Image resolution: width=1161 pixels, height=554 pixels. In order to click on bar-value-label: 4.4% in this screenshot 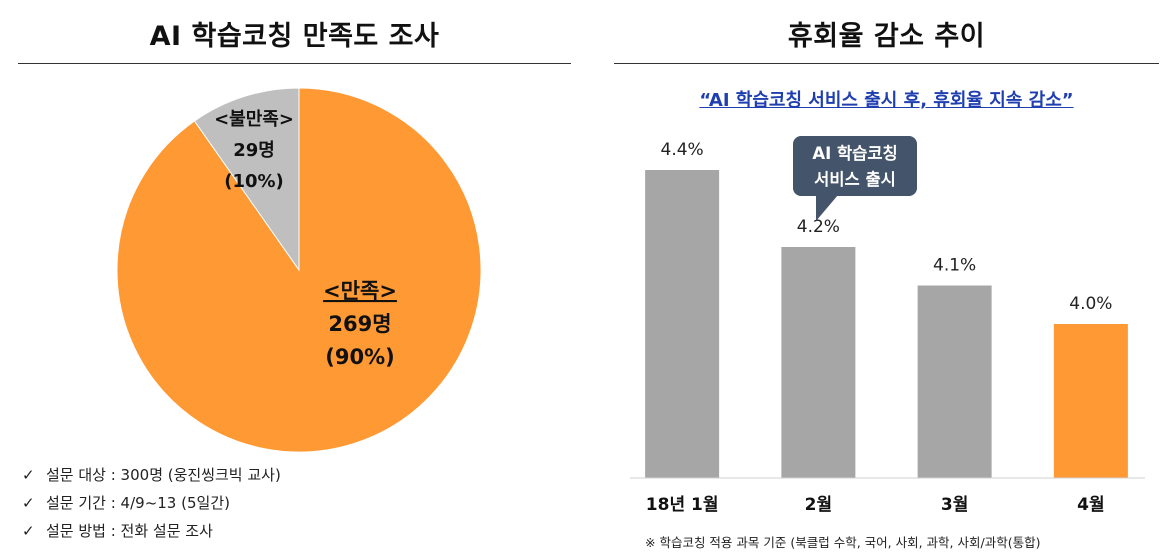, I will do `click(682, 150)`.